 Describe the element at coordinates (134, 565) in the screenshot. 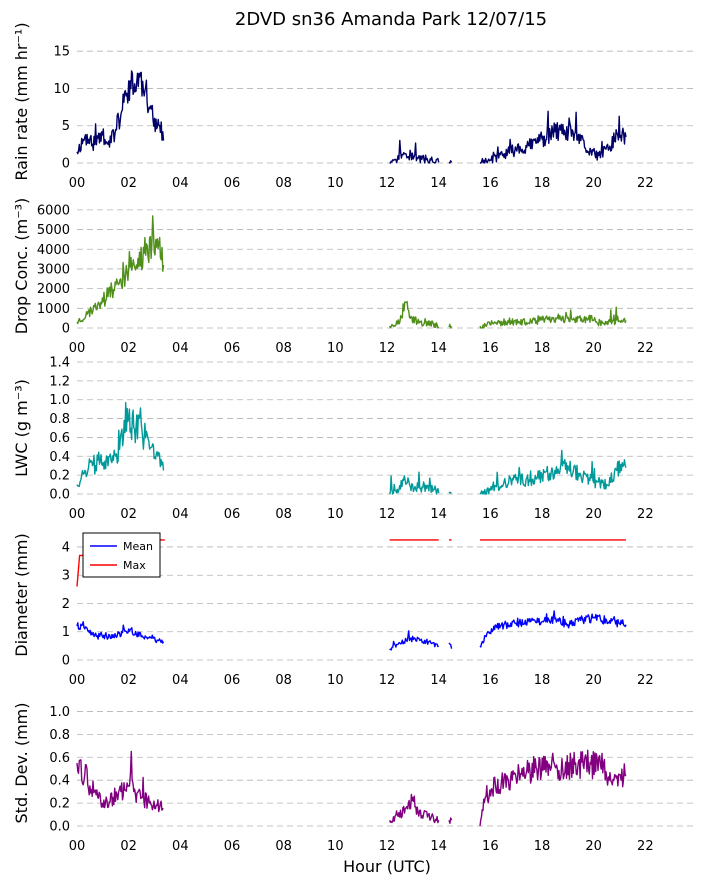

I see `legend-label: Max` at that location.